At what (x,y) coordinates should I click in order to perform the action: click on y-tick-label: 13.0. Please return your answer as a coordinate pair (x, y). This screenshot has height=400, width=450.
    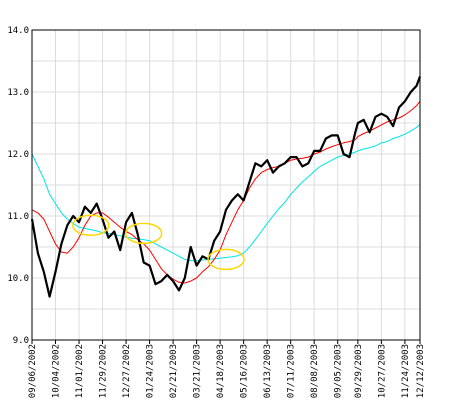
    Looking at the image, I should click on (18, 93).